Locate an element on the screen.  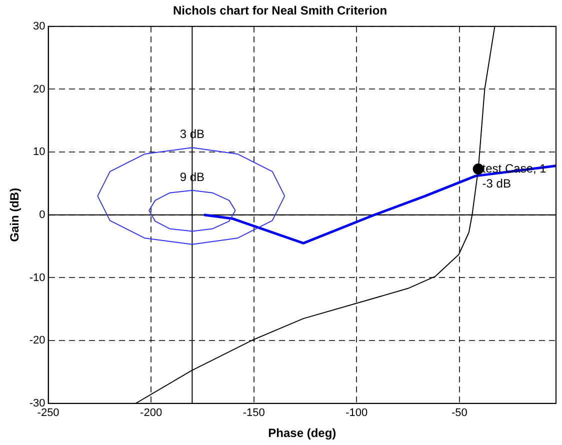
y-tick-label: 0 is located at coordinates (42, 214).